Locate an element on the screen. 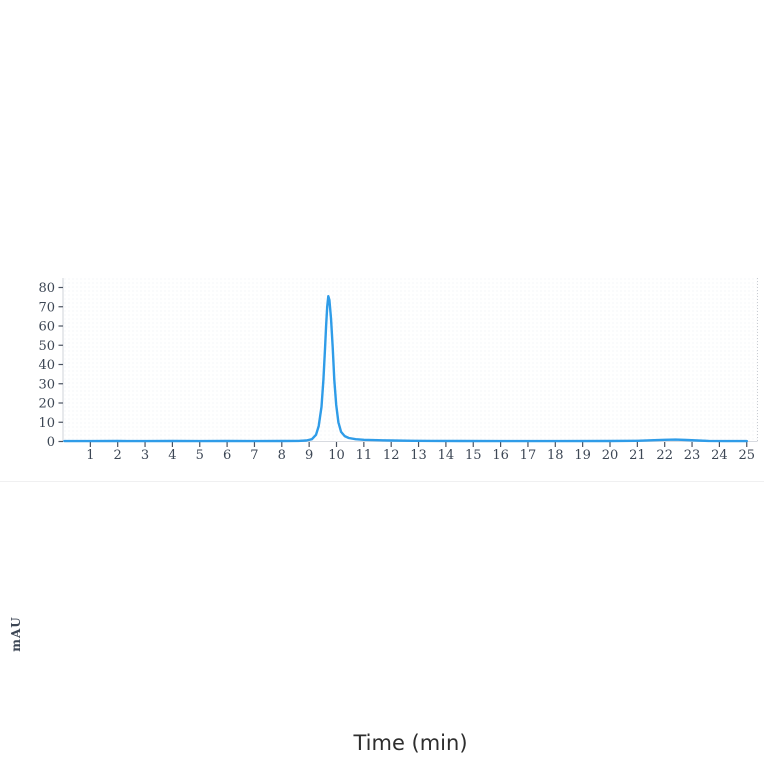  y-tick-label: 20 is located at coordinates (46, 404).